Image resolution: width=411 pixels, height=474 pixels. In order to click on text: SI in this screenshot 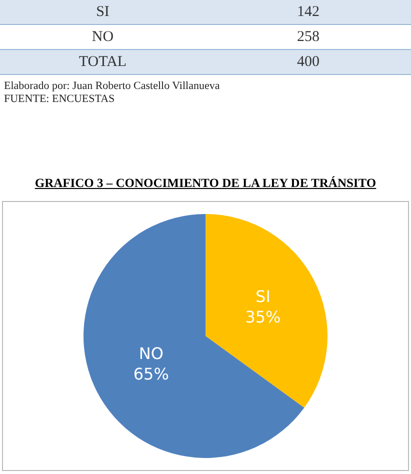, I will do `click(102, 12)`.